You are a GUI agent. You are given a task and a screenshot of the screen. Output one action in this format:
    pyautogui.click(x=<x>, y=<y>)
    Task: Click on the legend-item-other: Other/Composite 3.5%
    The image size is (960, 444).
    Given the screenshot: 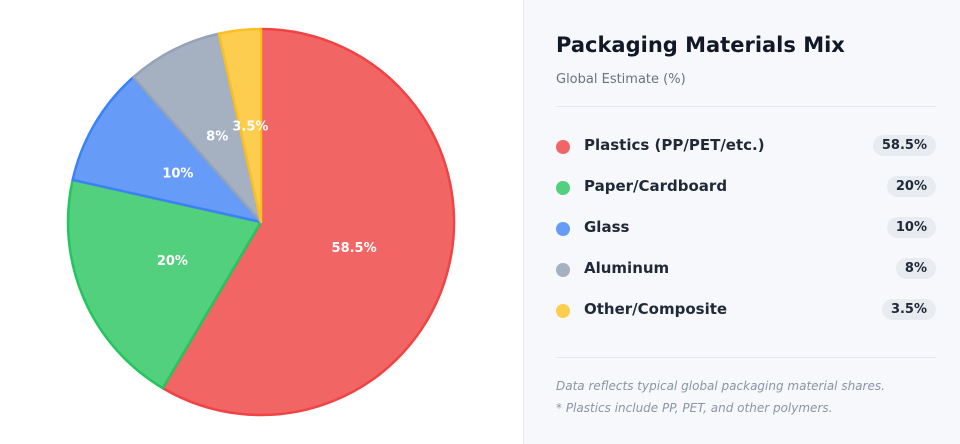 What is the action you would take?
    pyautogui.click(x=746, y=319)
    